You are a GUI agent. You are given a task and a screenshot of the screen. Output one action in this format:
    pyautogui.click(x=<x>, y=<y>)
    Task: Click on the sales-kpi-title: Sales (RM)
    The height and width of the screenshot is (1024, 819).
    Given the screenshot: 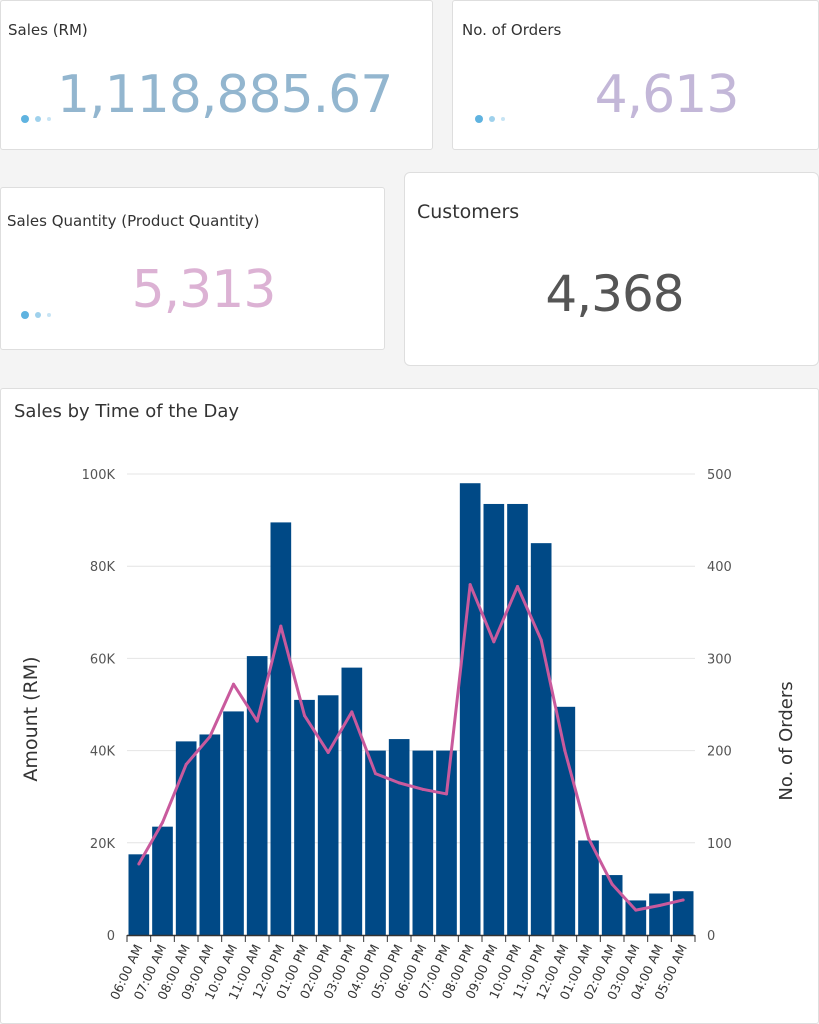 What is the action you would take?
    pyautogui.click(x=48, y=30)
    